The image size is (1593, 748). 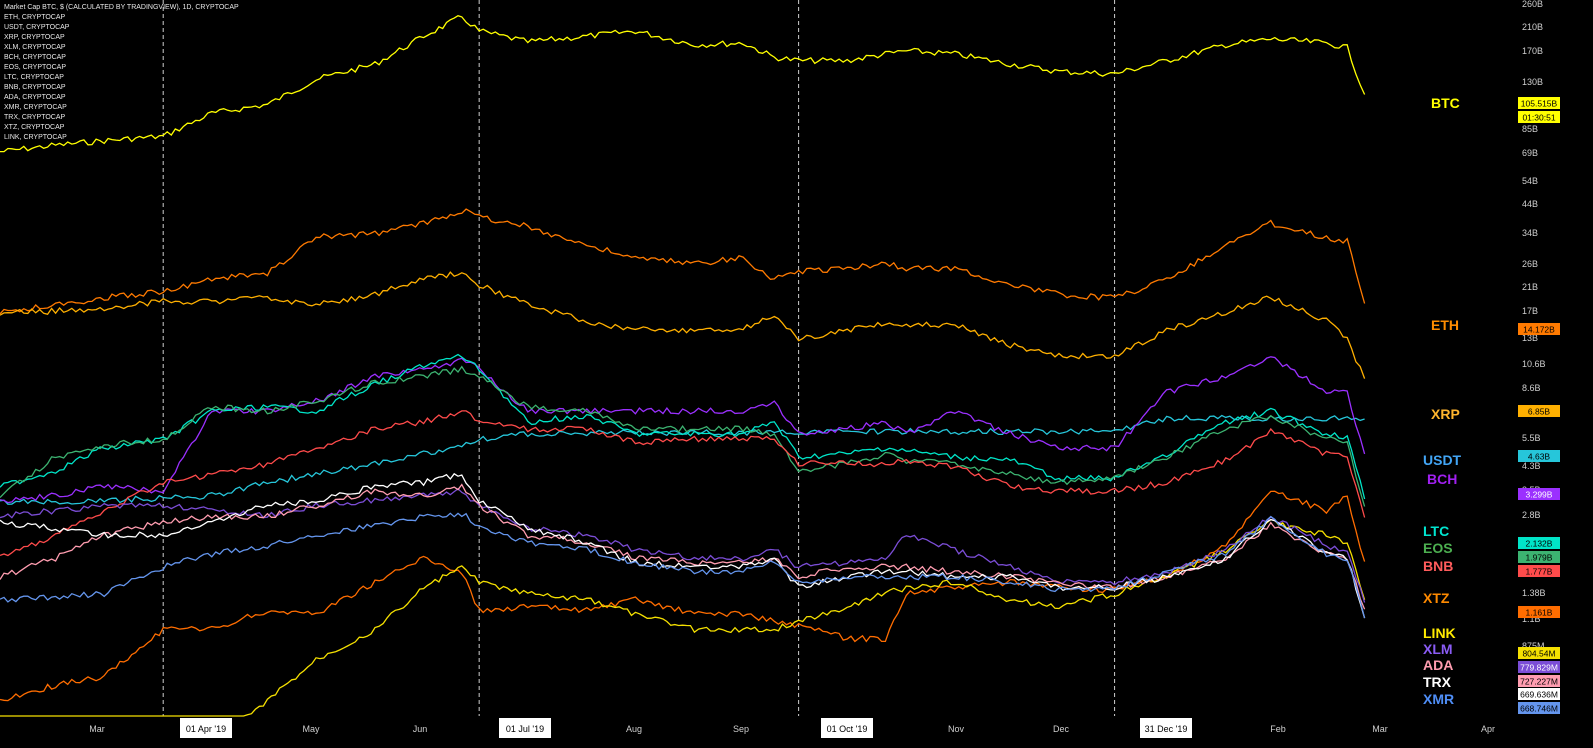 What do you see at coordinates (97, 729) in the screenshot?
I see `x-tick-label: Mar` at bounding box center [97, 729].